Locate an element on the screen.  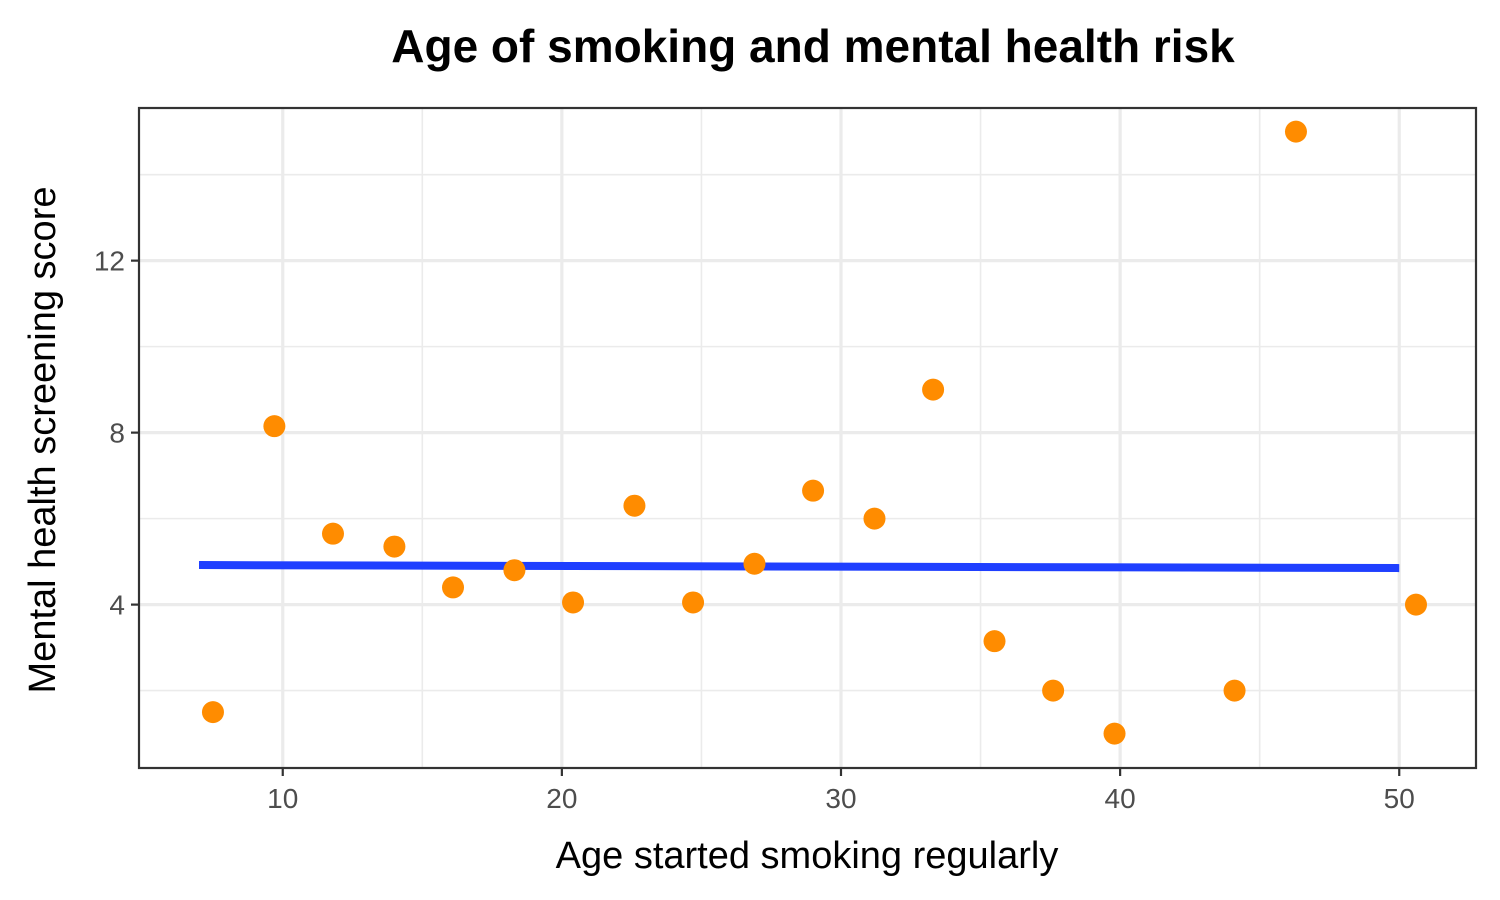
x-axis-ticks: 10 20 30 40 50 is located at coordinates (841, 791).